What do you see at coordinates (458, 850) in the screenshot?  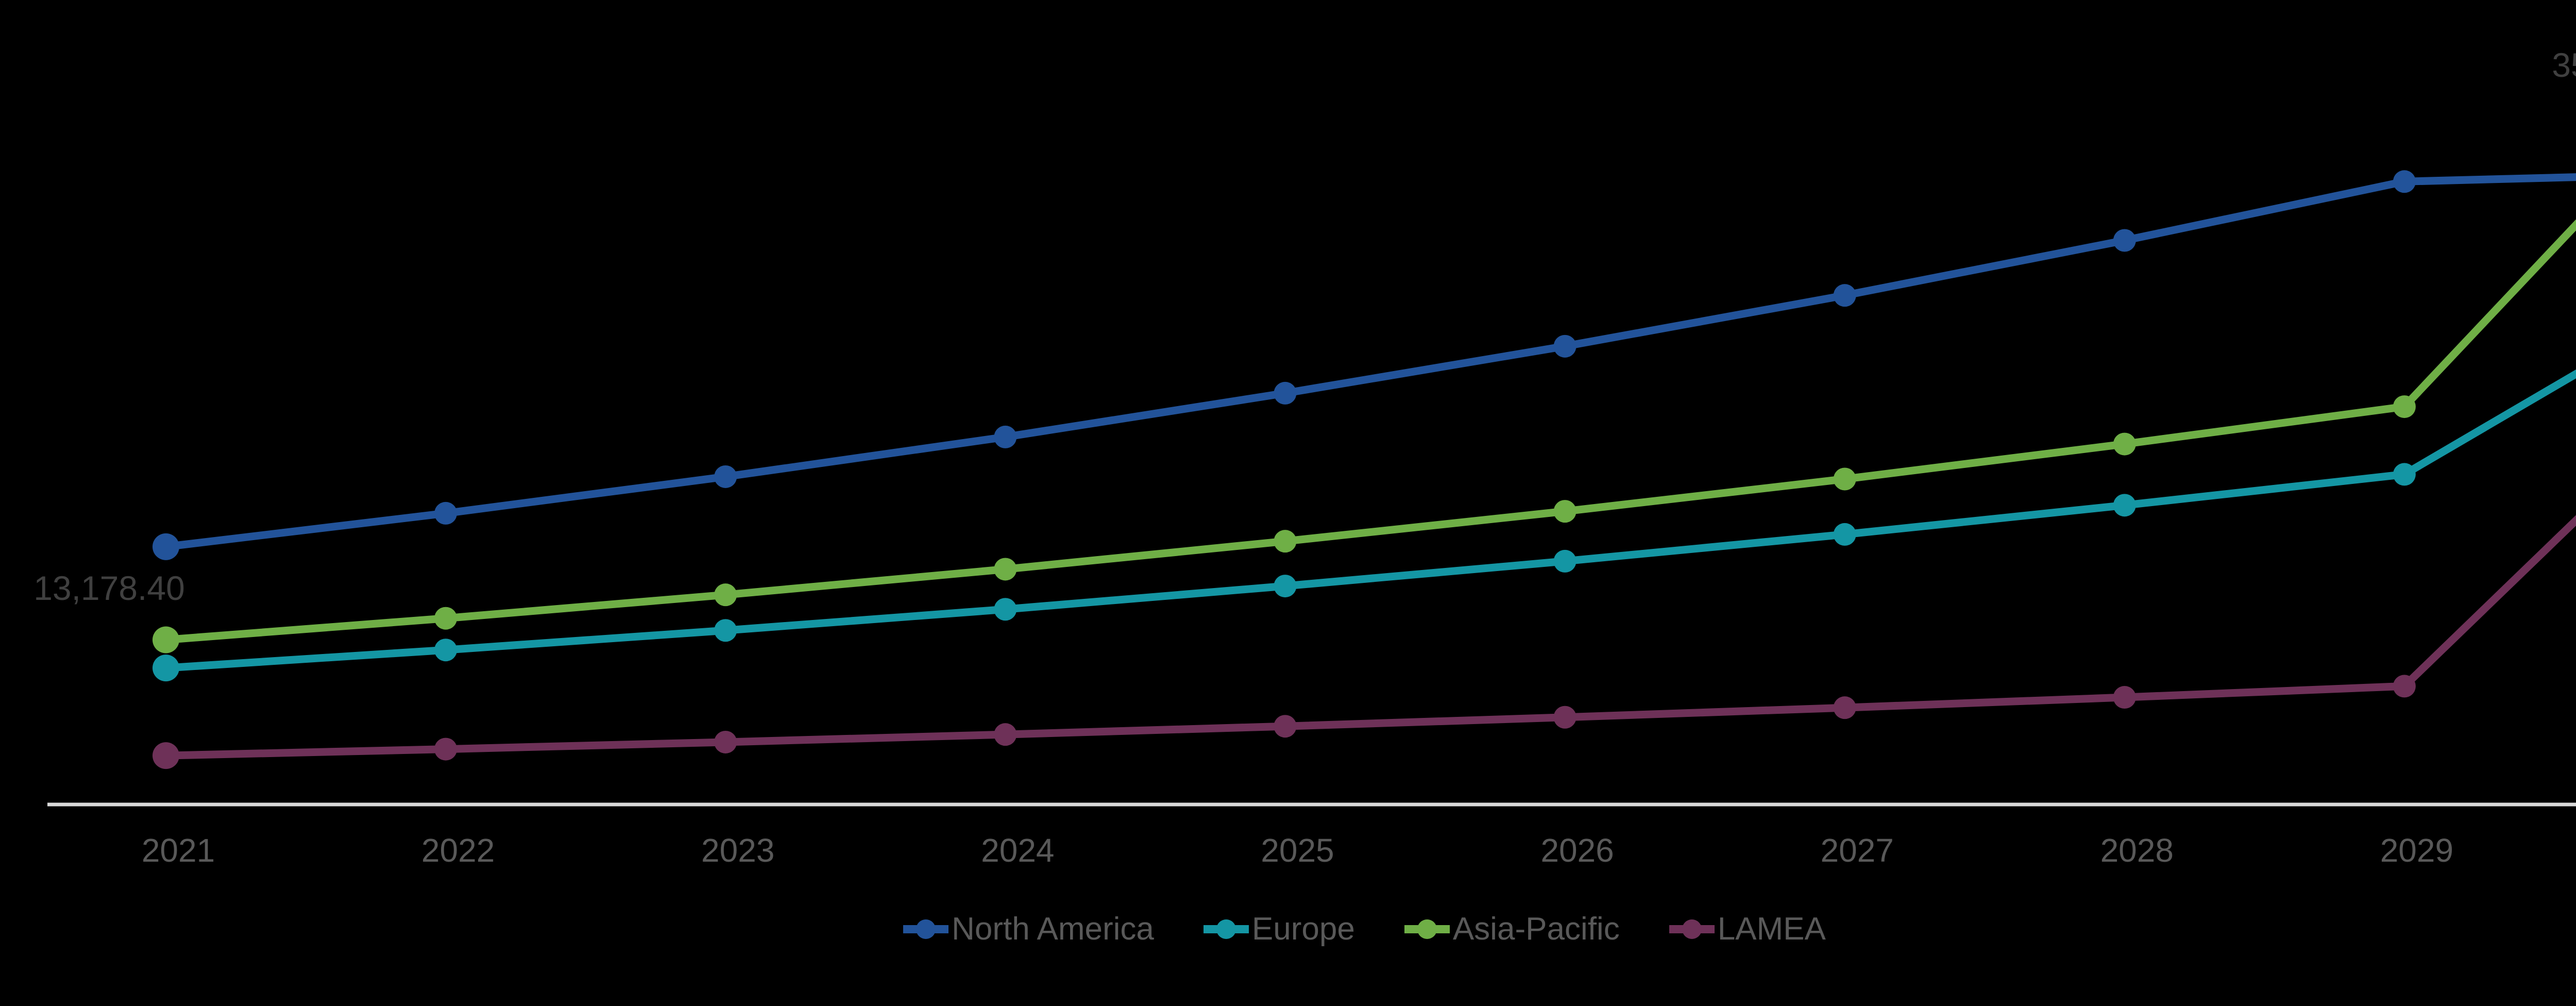 I see `x-tick-label-2022: 2022` at bounding box center [458, 850].